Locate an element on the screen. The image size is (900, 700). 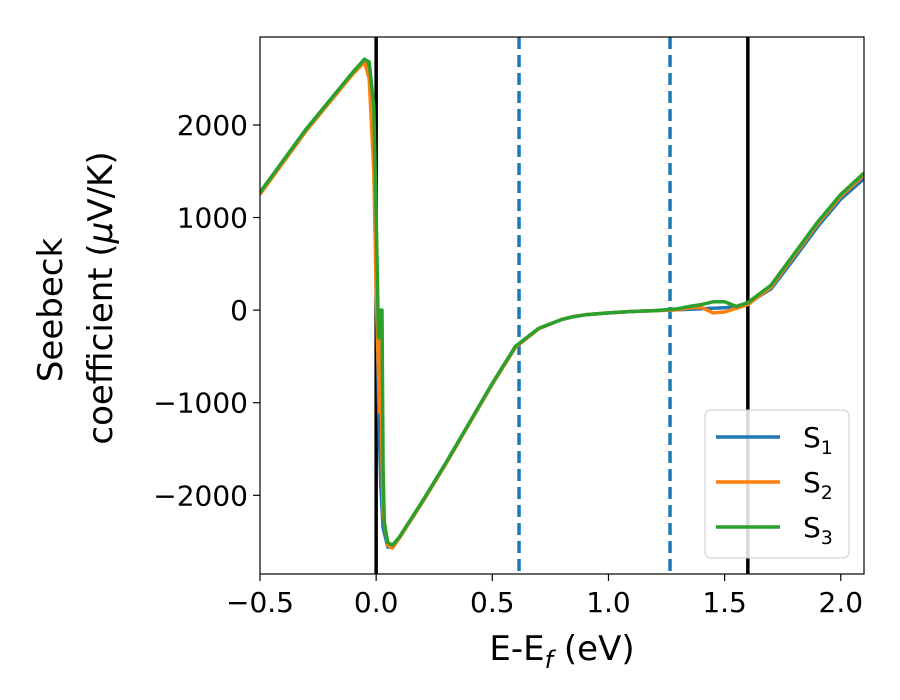
y-tick-label: −2000 is located at coordinates (200, 495).